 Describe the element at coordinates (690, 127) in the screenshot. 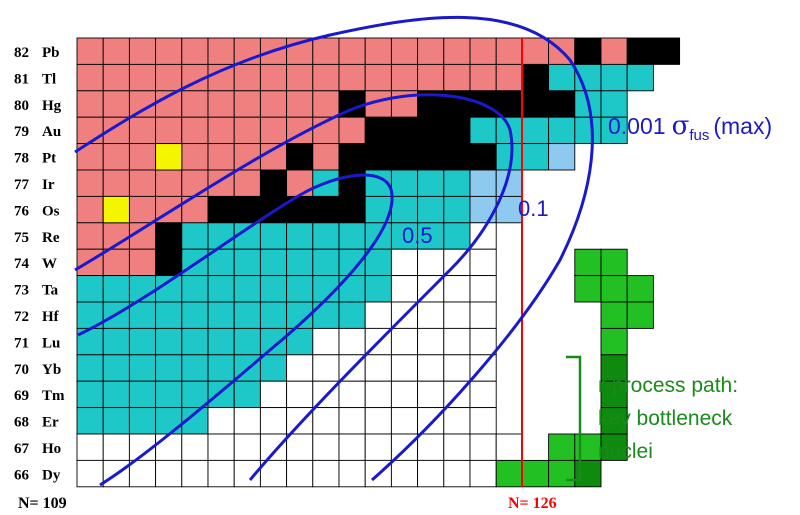

I see `contour-label-outer: 0.001 σfus (max)` at that location.